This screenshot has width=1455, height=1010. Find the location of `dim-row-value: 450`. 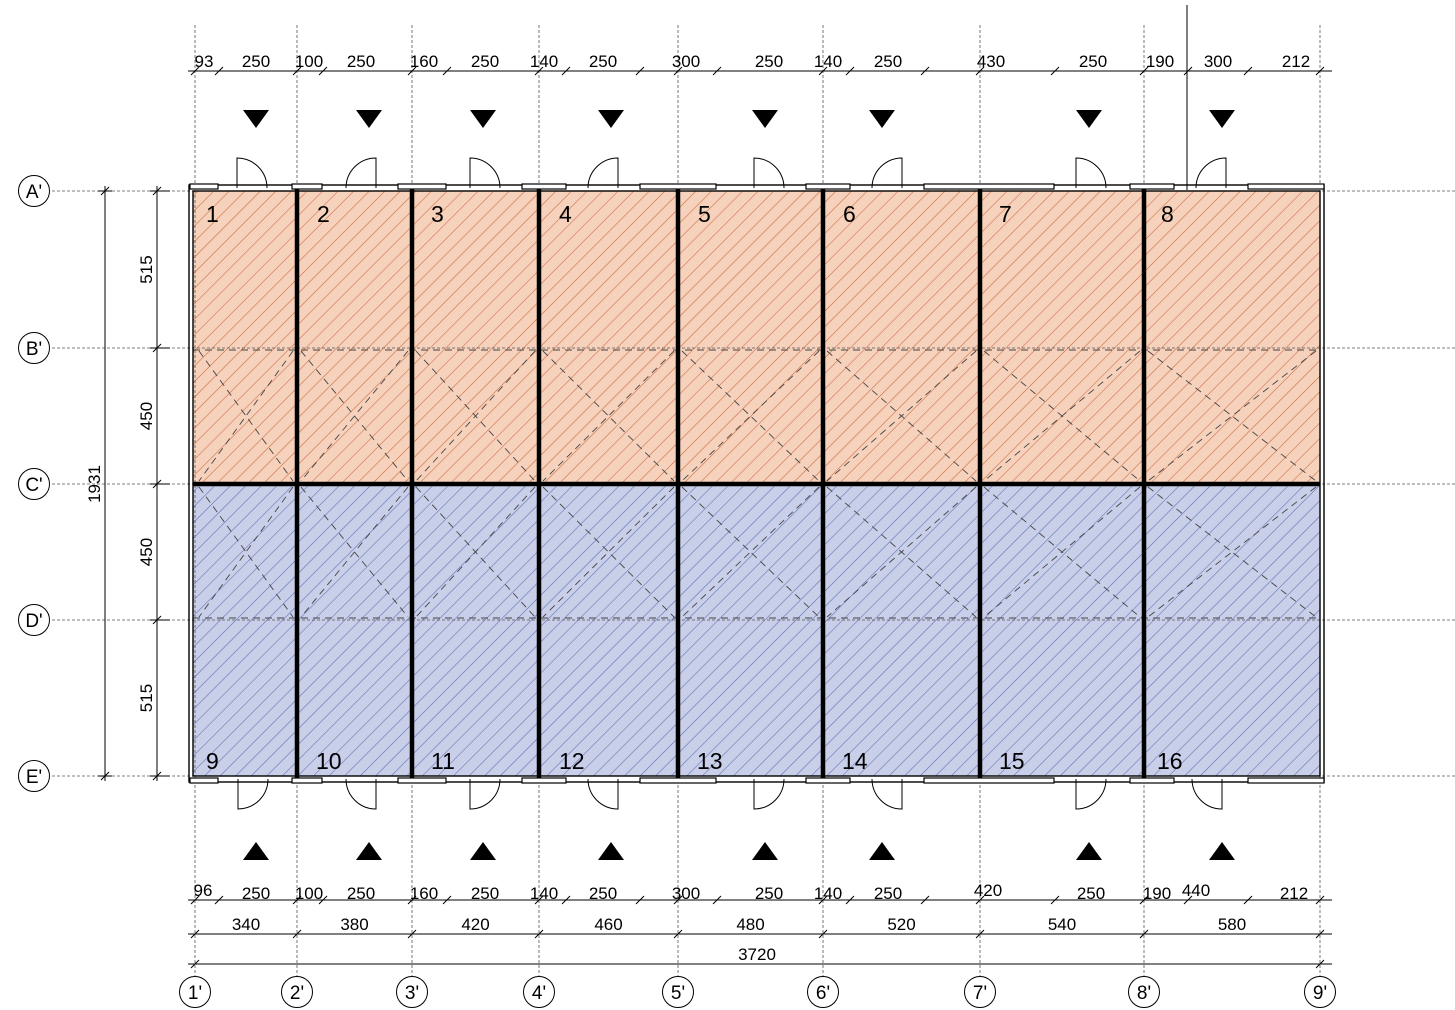

dim-row-value: 450 is located at coordinates (146, 416).